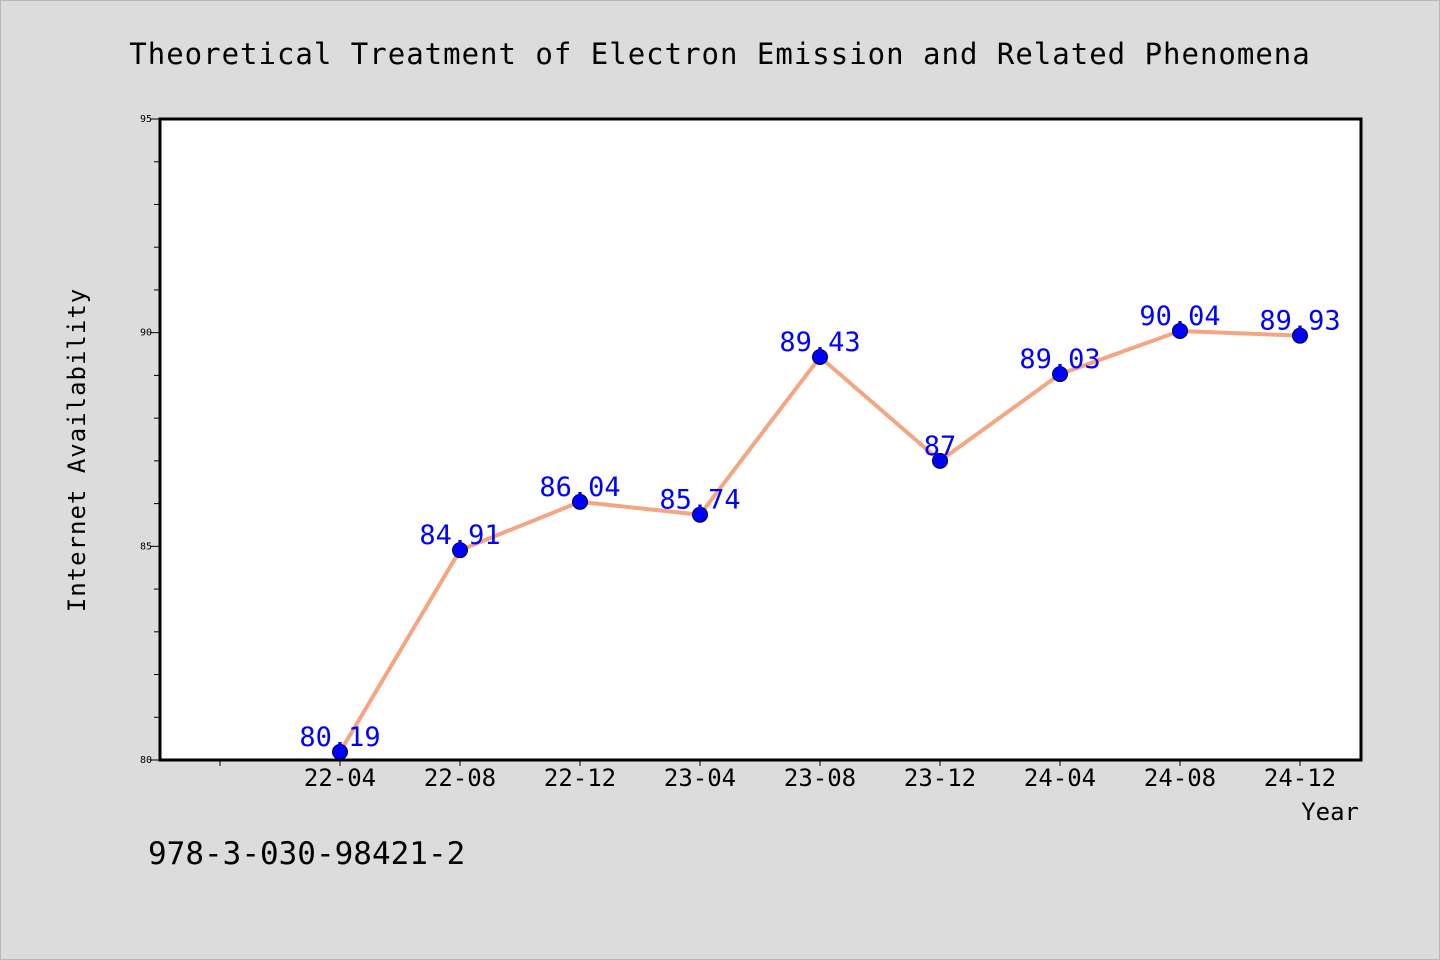  Describe the element at coordinates (459, 535) in the screenshot. I see `data-label: 84.91` at that location.